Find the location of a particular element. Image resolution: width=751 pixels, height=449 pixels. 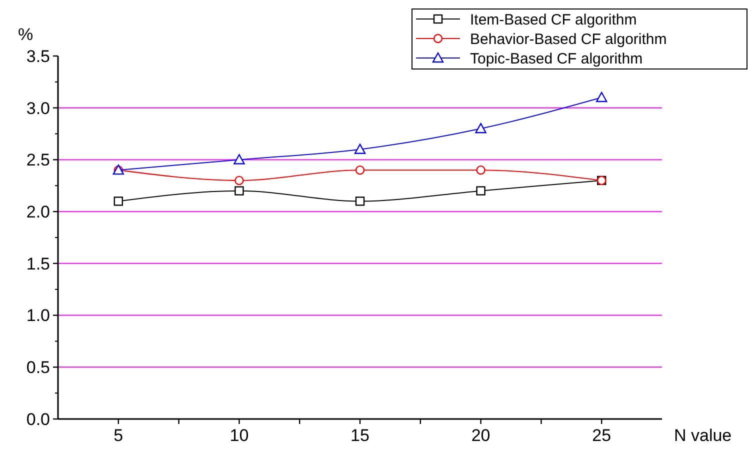

y-tick-label: 1.5 is located at coordinates (38, 264).